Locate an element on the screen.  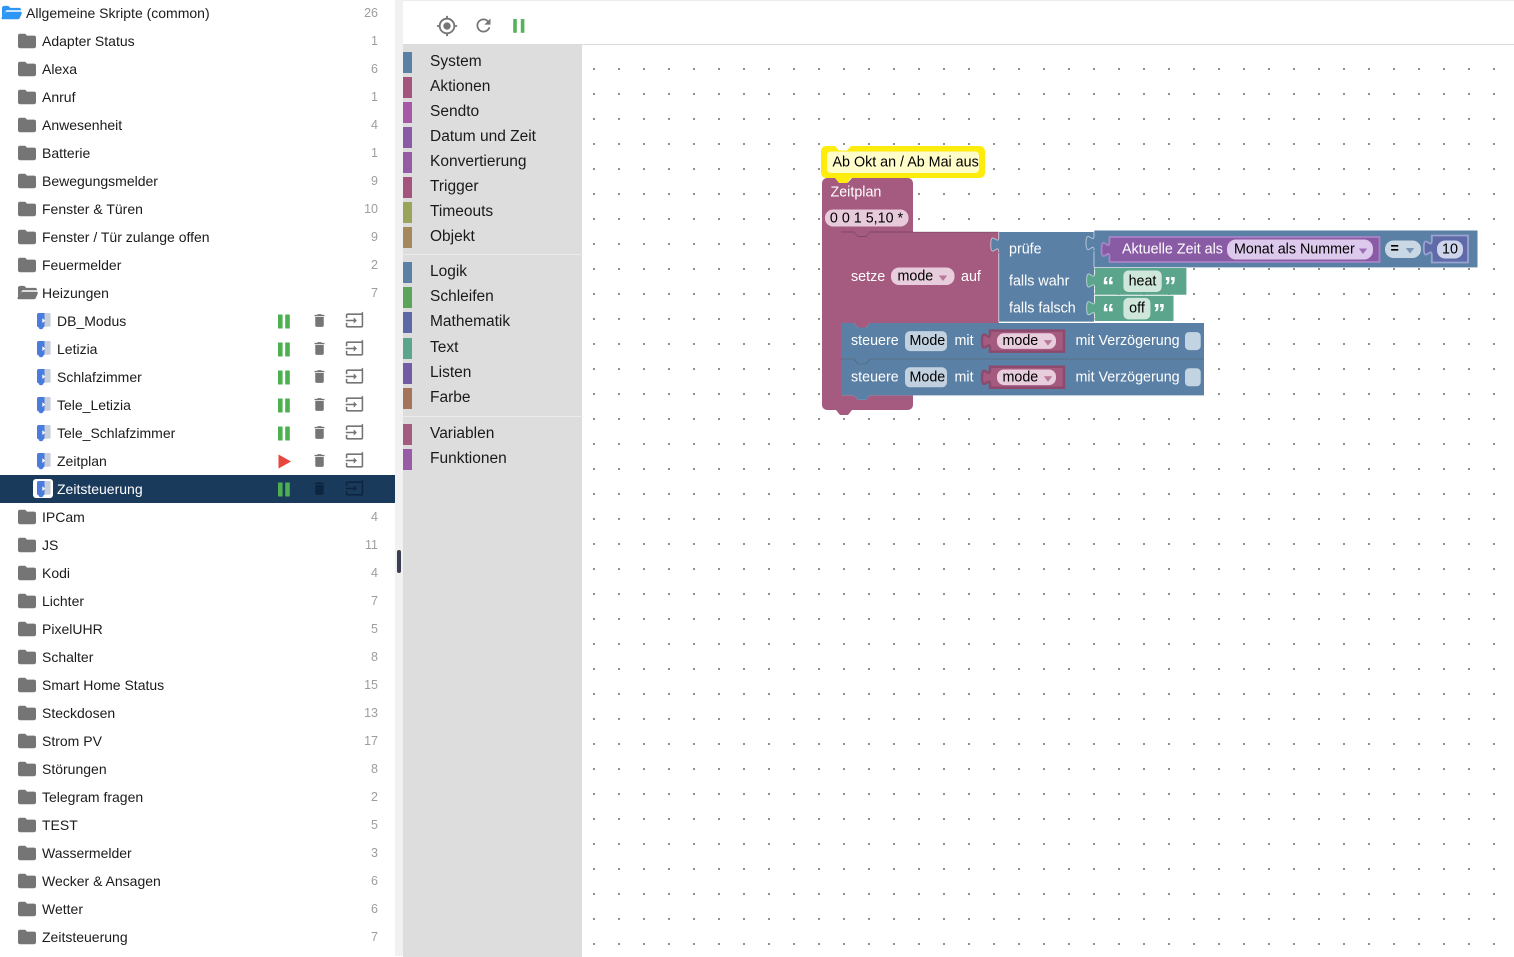
svg-text: auf is located at coordinates (971, 277).